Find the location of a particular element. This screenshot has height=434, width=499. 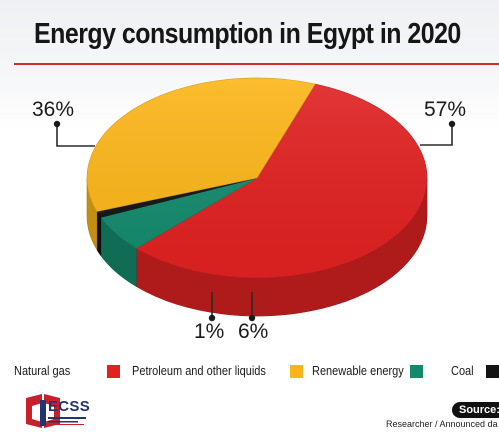

legend-label-coal: Coal is located at coordinates (462, 371).